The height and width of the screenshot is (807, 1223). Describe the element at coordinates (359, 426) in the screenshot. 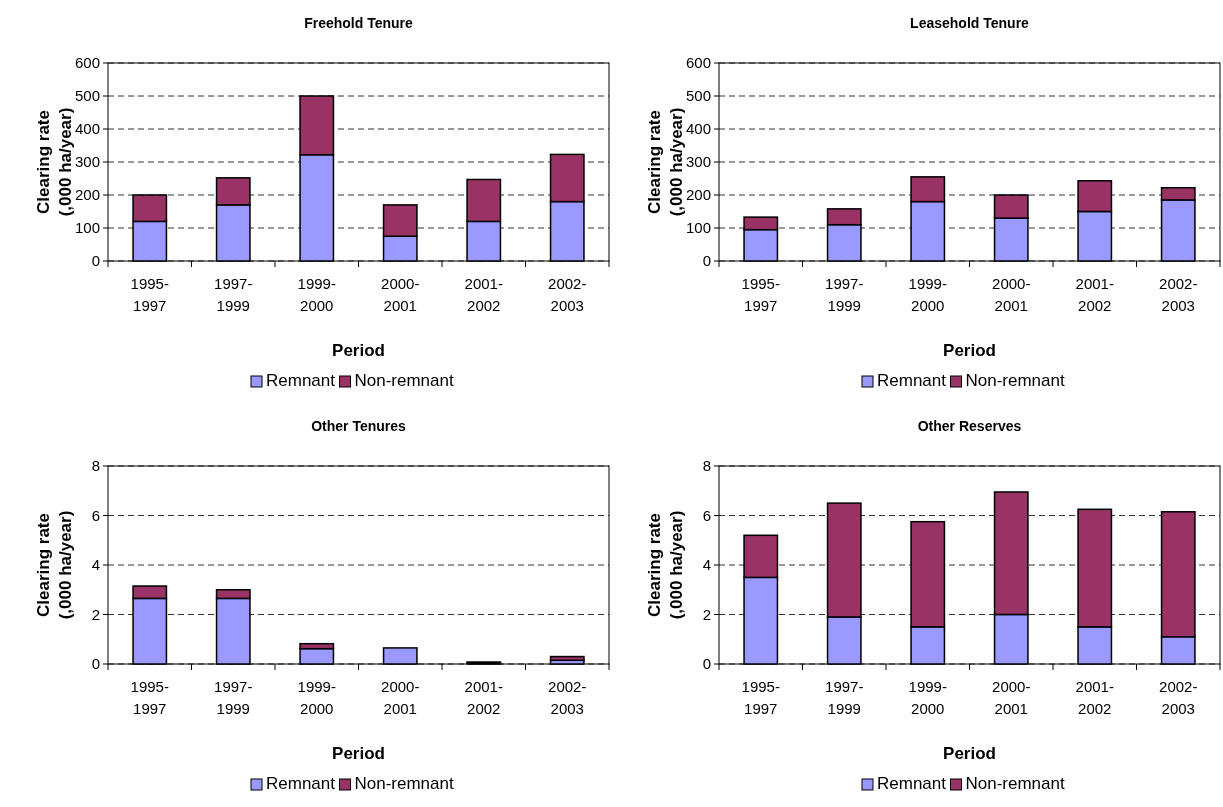

I see `chart-title: Other Tenures` at that location.